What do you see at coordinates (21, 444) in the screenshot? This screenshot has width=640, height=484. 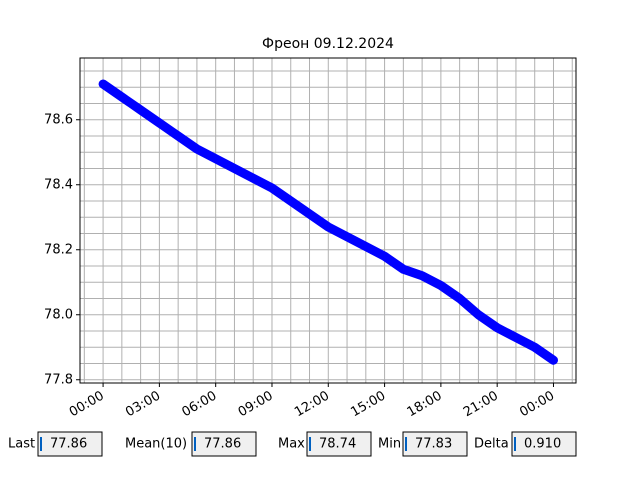 I see `field-label: Last` at bounding box center [21, 444].